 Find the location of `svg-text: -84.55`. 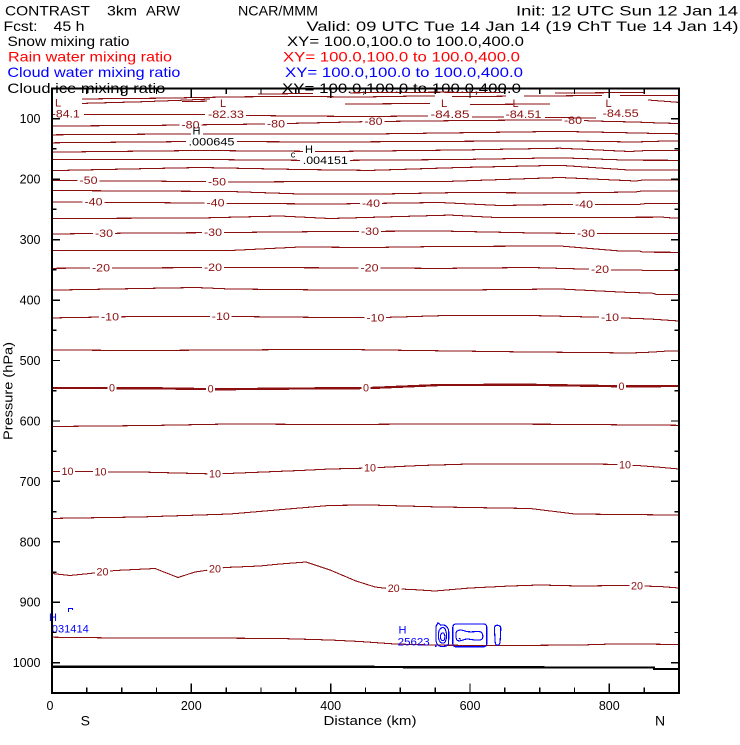

svg-text: -84.55 is located at coordinates (621, 114).